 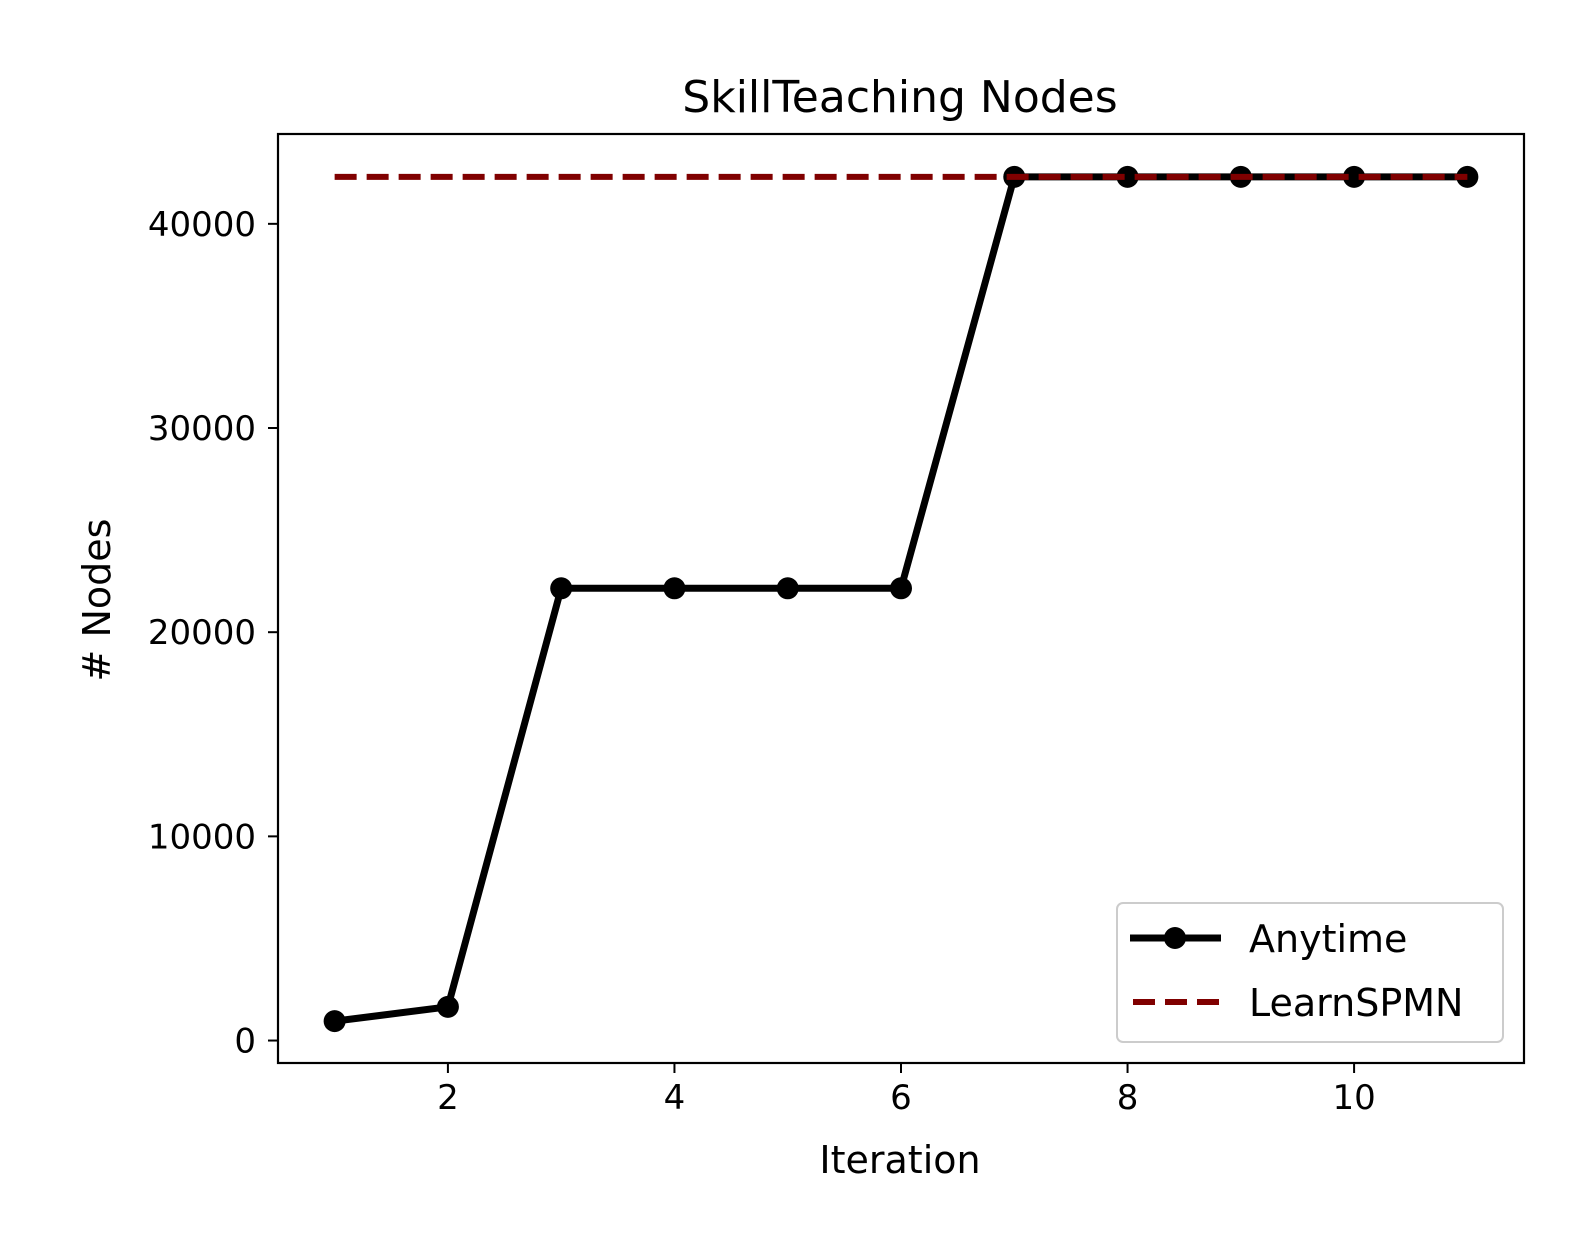 I want to click on y-tick-label: 20000, so click(x=202, y=633).